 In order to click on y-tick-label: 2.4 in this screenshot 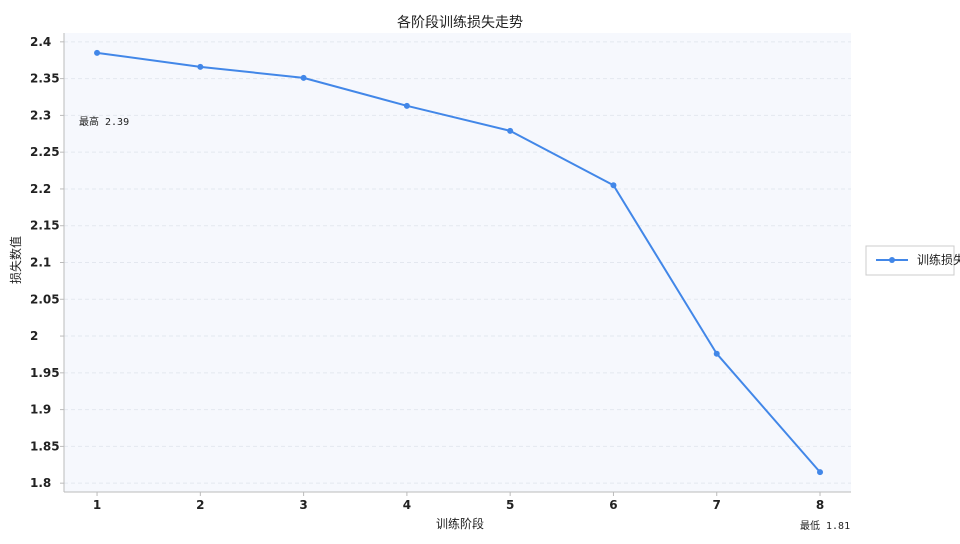, I will do `click(40, 42)`.